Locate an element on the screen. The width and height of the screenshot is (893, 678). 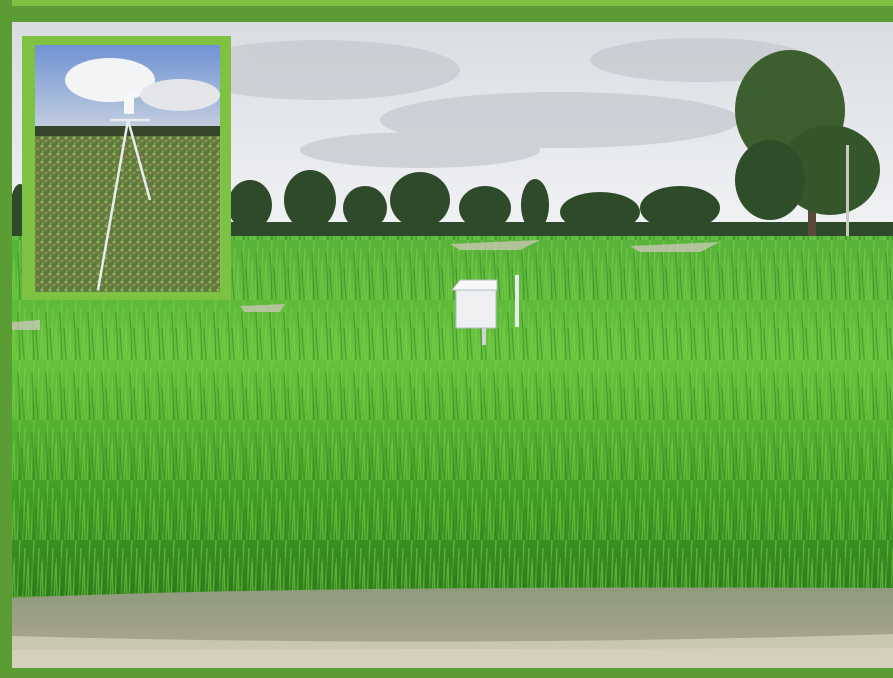
ground-path is located at coordinates (452, 658).